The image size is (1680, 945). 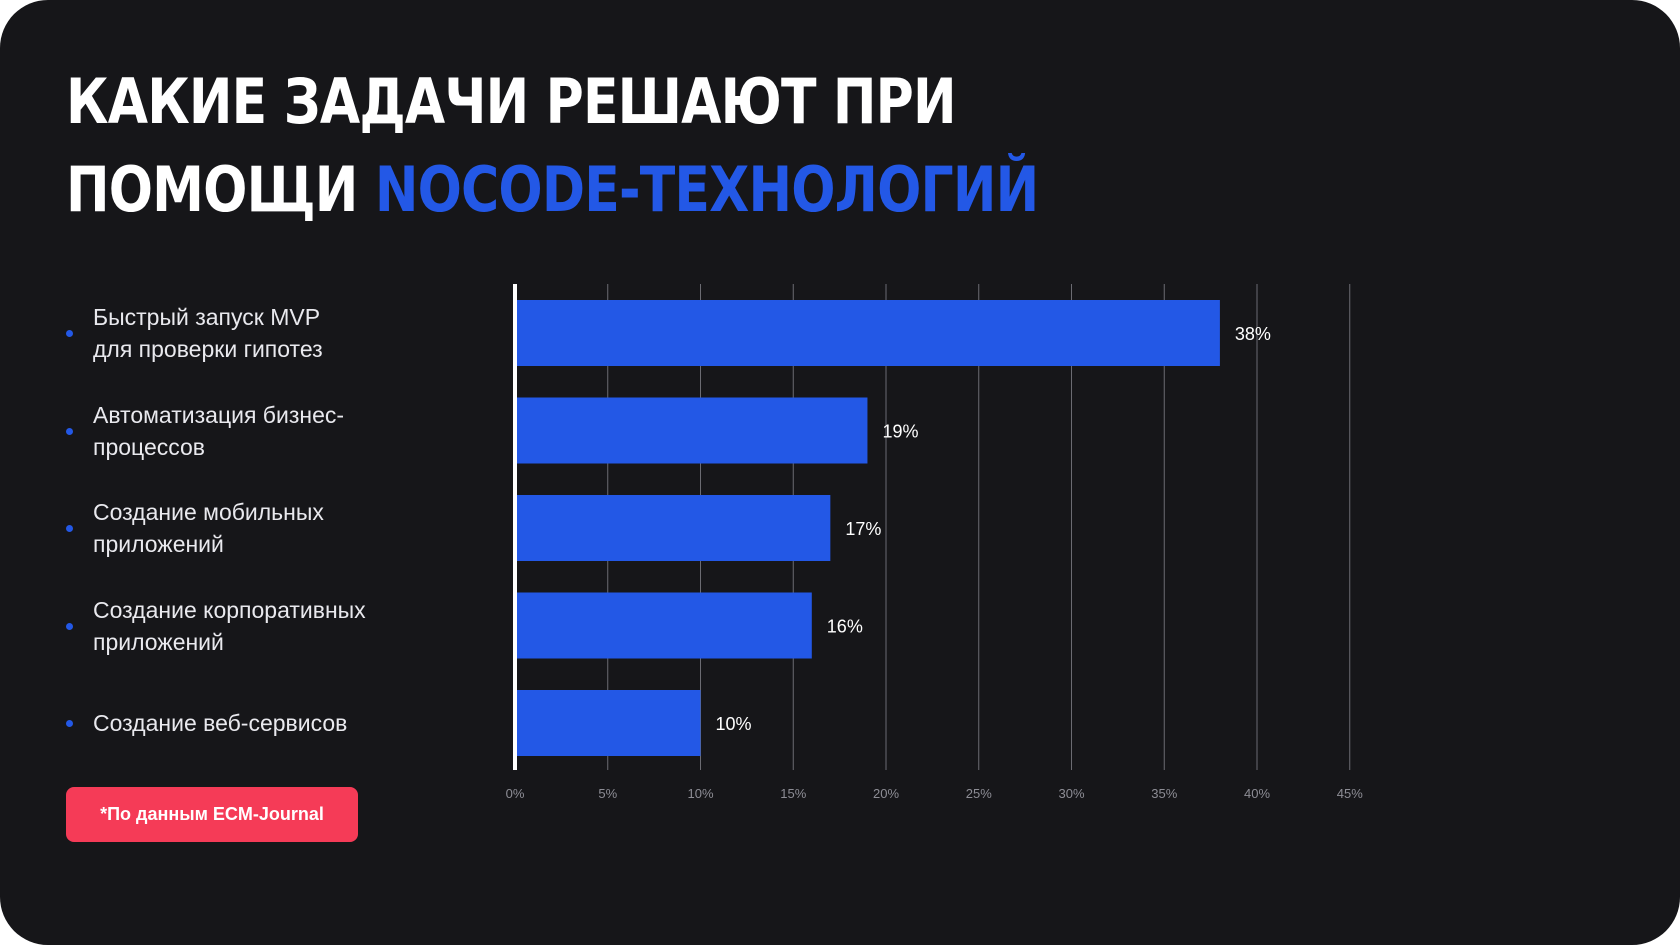 What do you see at coordinates (219, 430) in the screenshot?
I see `category-label: Автоматизация бизнес- процессов` at bounding box center [219, 430].